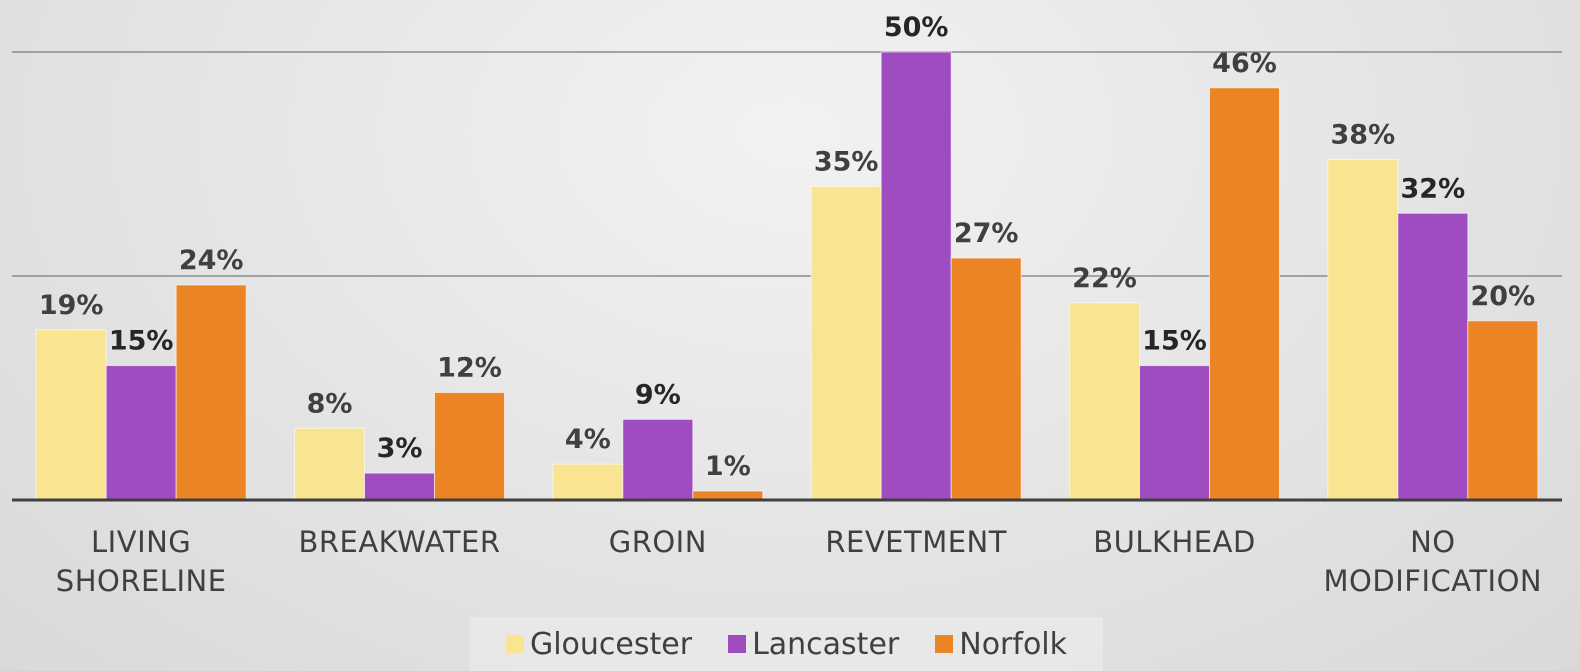 The height and width of the screenshot is (671, 1580). I want to click on data-label: 4%, so click(588, 439).